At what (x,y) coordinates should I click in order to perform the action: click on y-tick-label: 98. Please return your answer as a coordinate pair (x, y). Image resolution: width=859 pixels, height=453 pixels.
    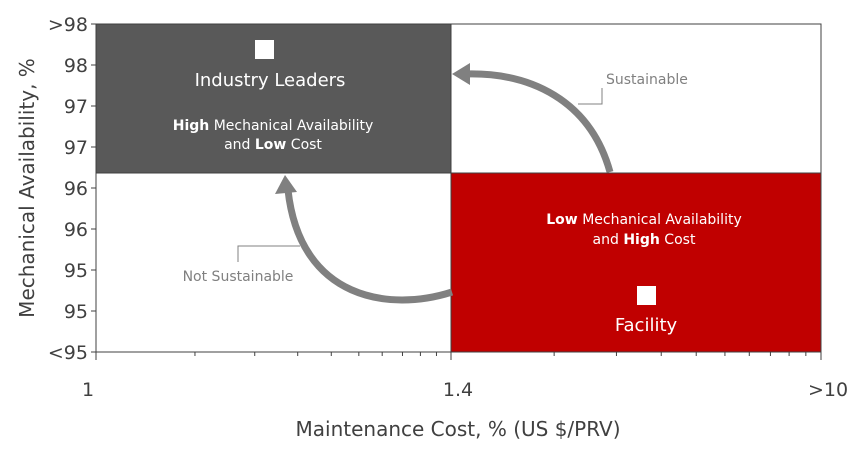
    Looking at the image, I should click on (76, 66).